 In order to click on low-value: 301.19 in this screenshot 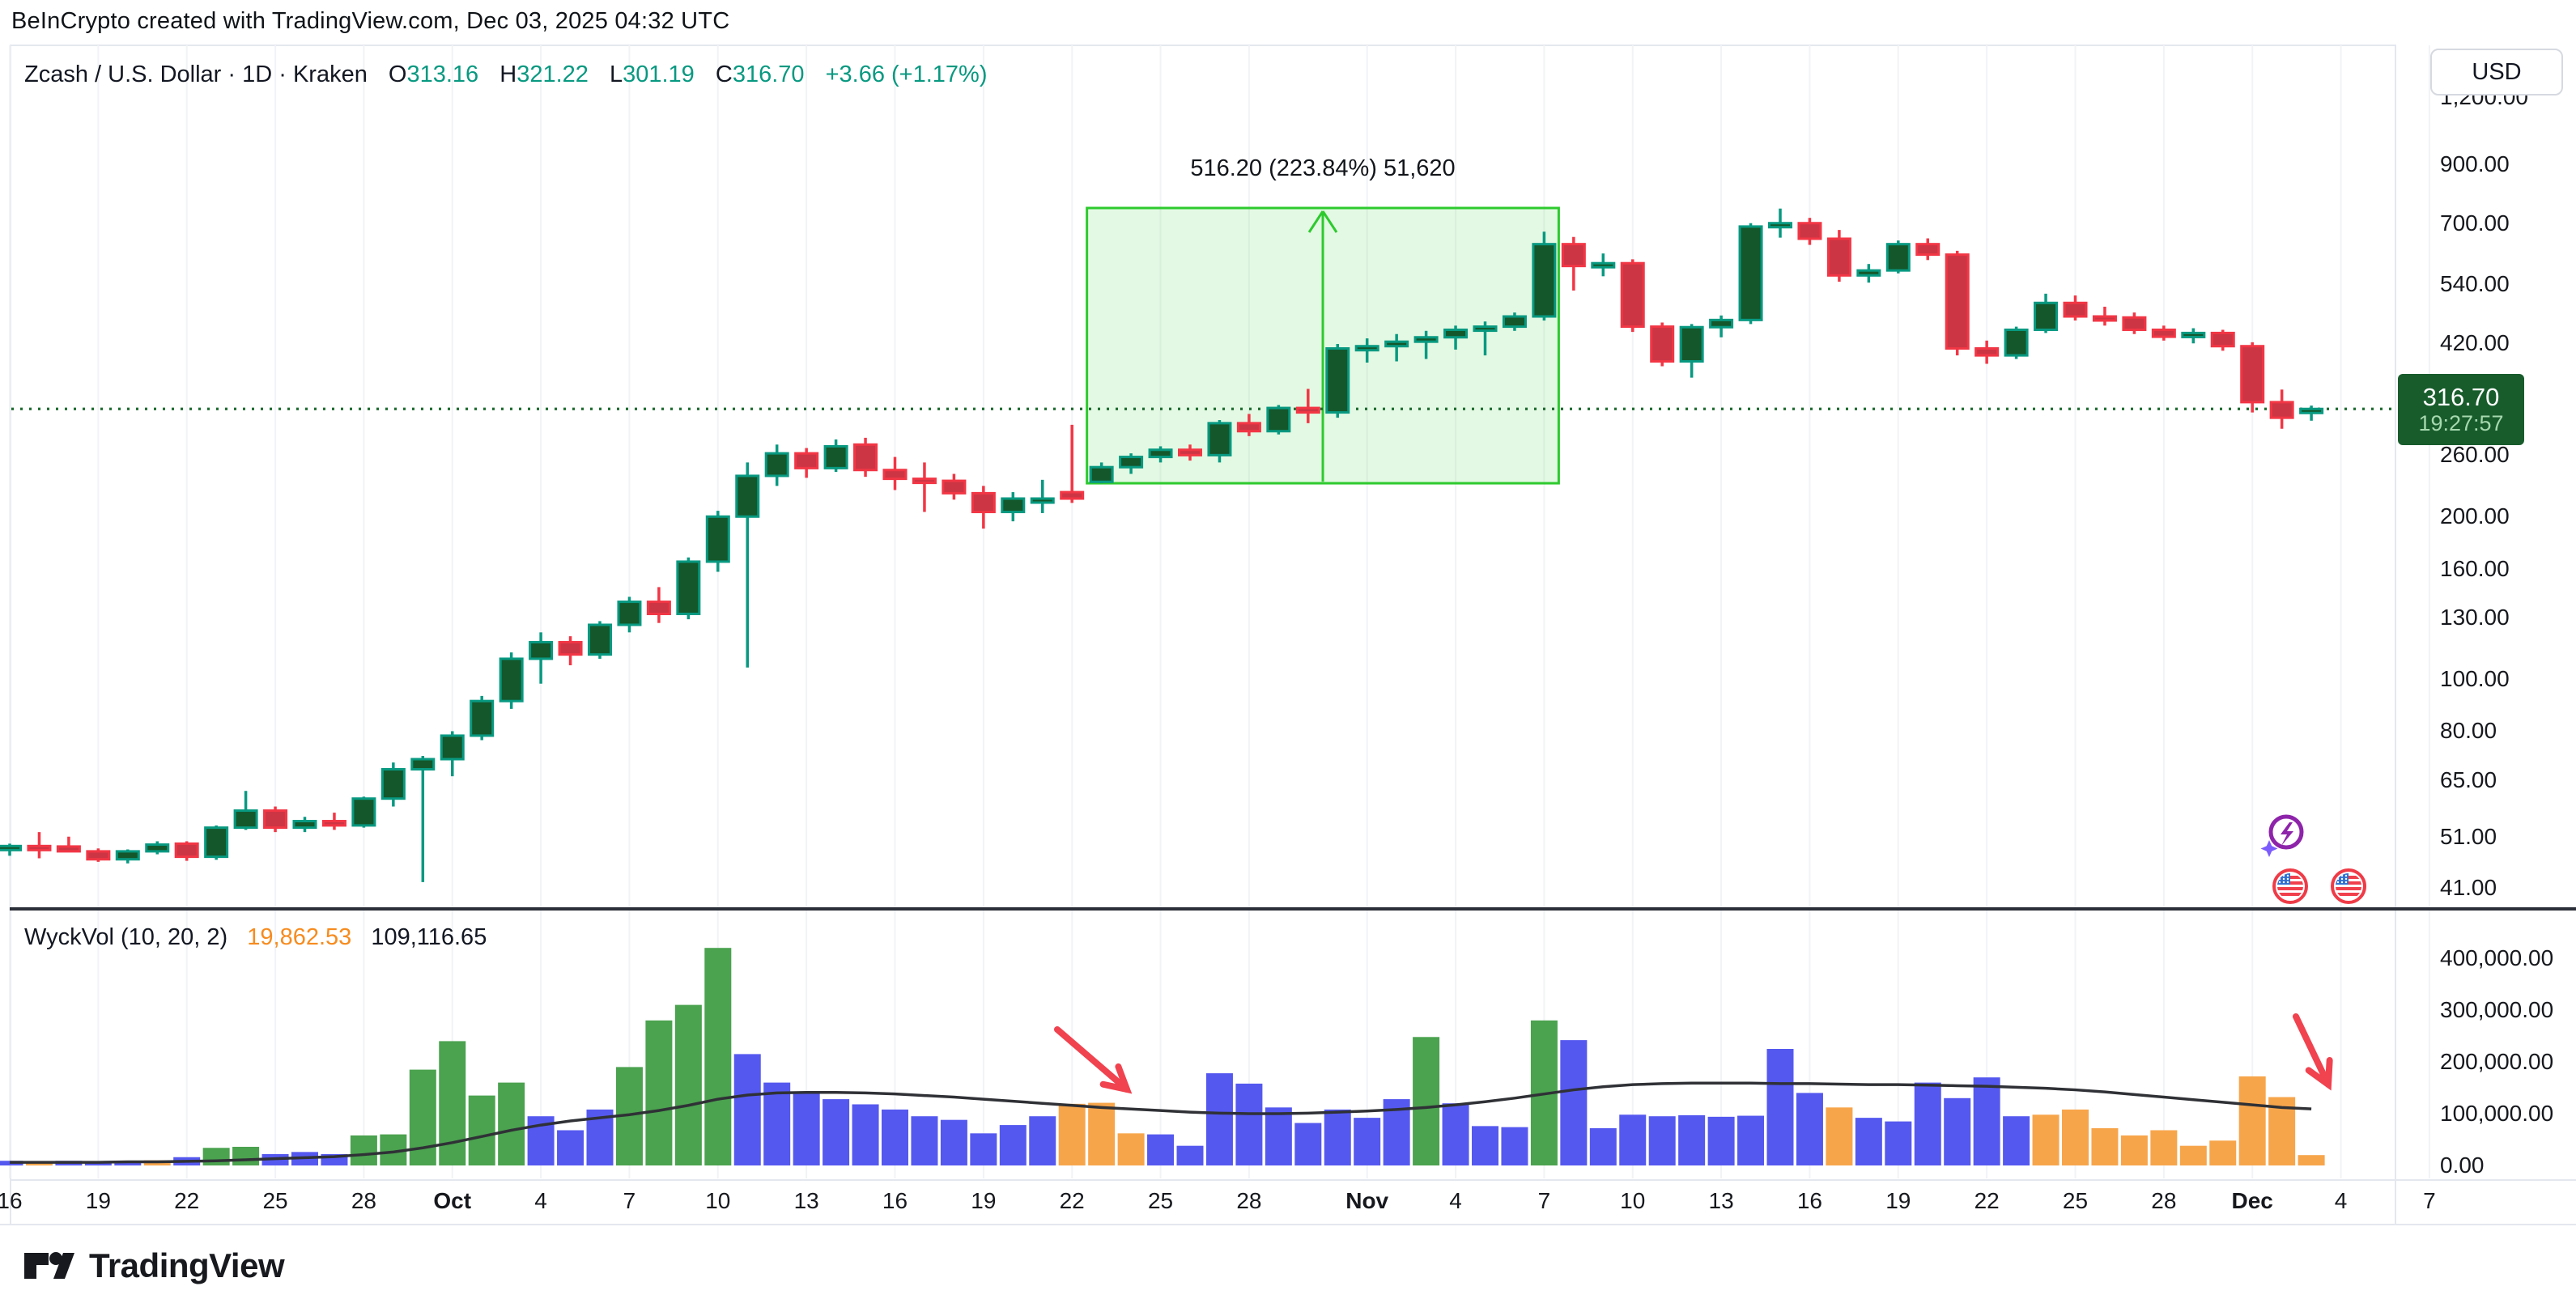, I will do `click(659, 75)`.